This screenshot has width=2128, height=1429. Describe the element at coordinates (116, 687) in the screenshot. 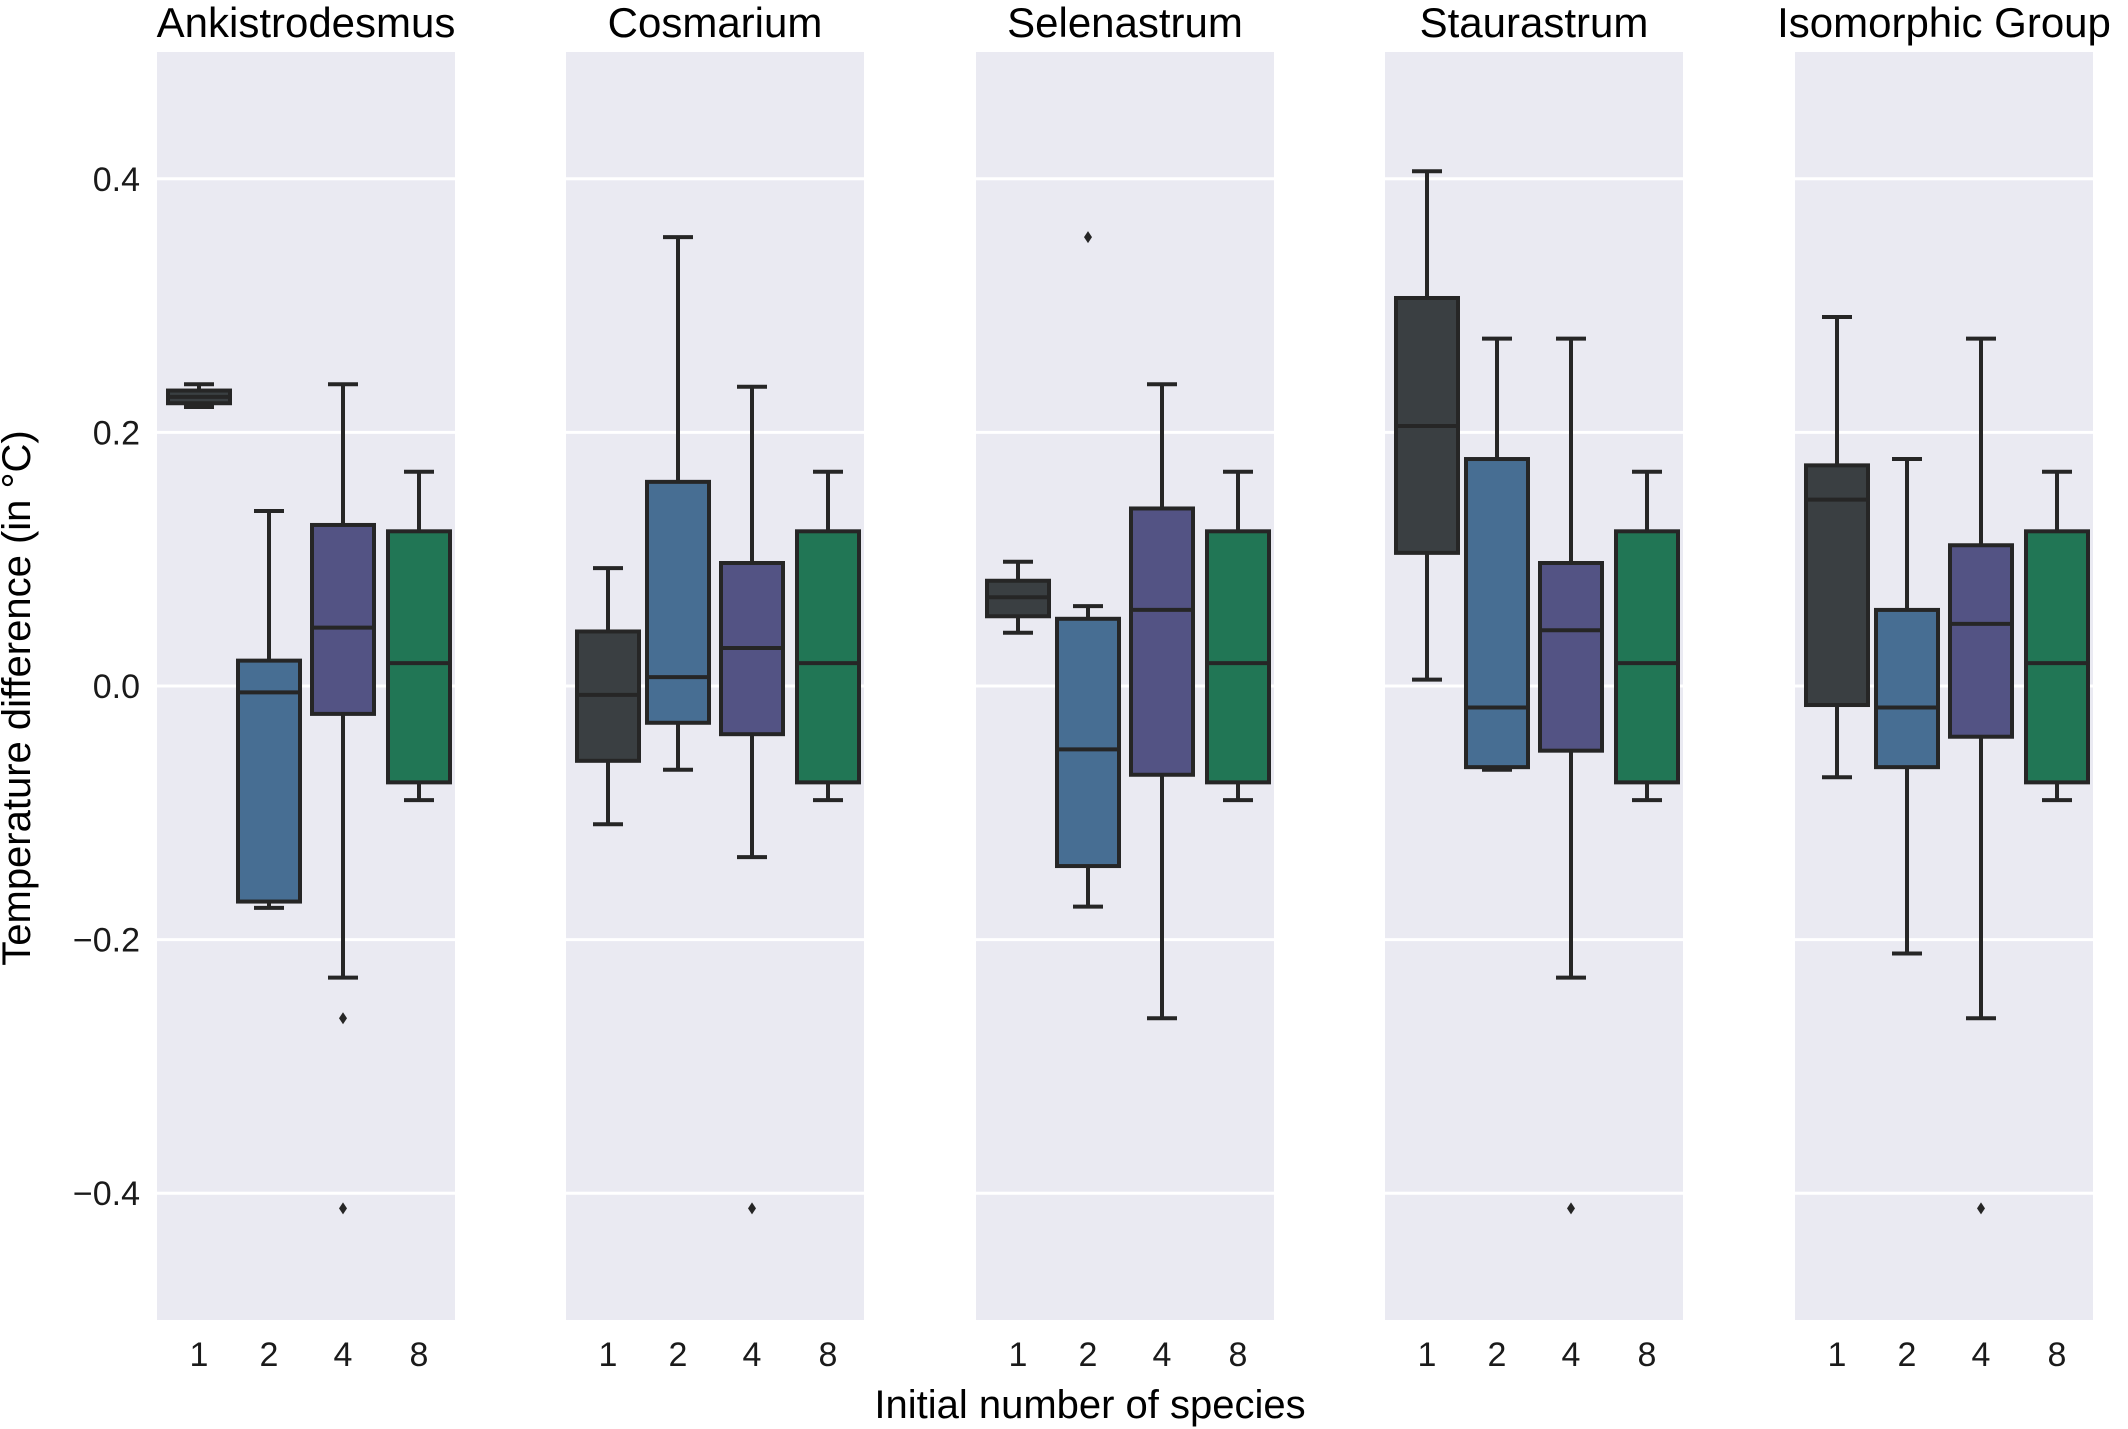

I see `y-tick-label: 0.0` at that location.